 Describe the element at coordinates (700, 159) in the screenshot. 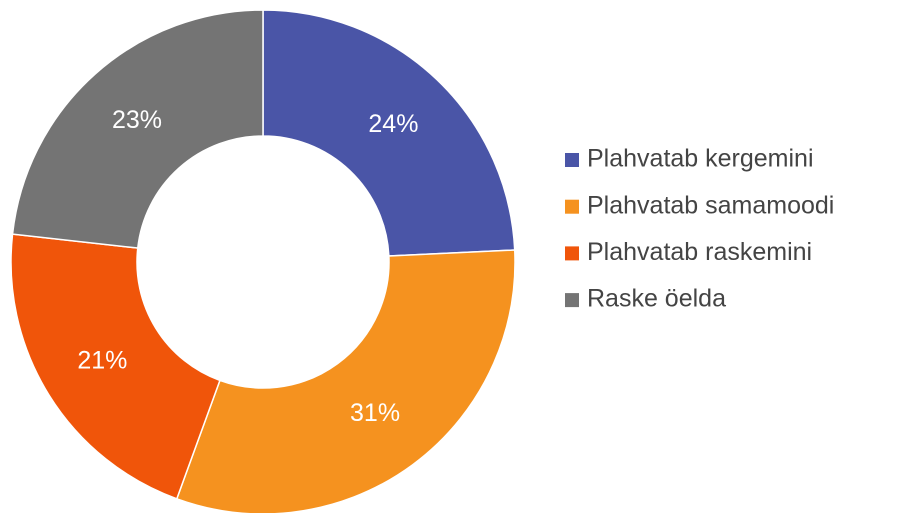

I see `legend-label: Plahvatab kergemini` at that location.